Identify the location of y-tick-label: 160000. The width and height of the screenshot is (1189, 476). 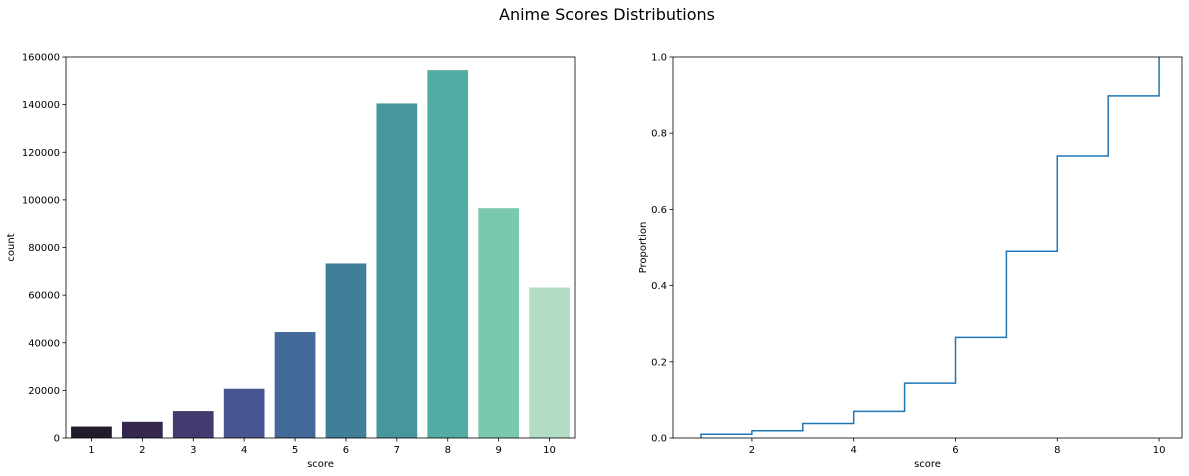
(41, 58).